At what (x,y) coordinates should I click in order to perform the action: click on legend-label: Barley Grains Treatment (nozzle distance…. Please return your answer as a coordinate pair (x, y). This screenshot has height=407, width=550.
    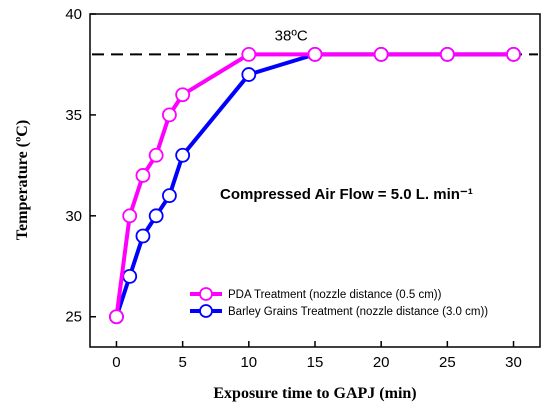
    Looking at the image, I should click on (358, 312).